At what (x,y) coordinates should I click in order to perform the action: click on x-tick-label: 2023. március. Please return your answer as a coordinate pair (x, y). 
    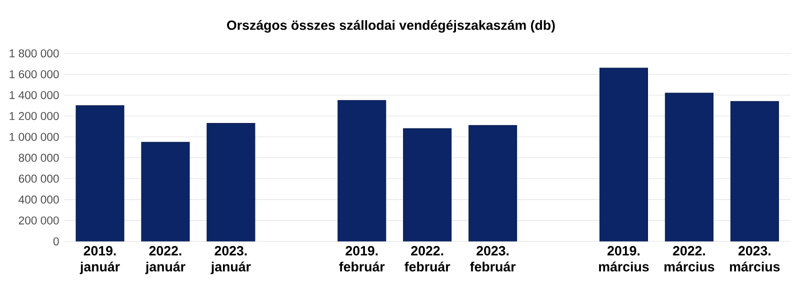
    Looking at the image, I should click on (755, 259).